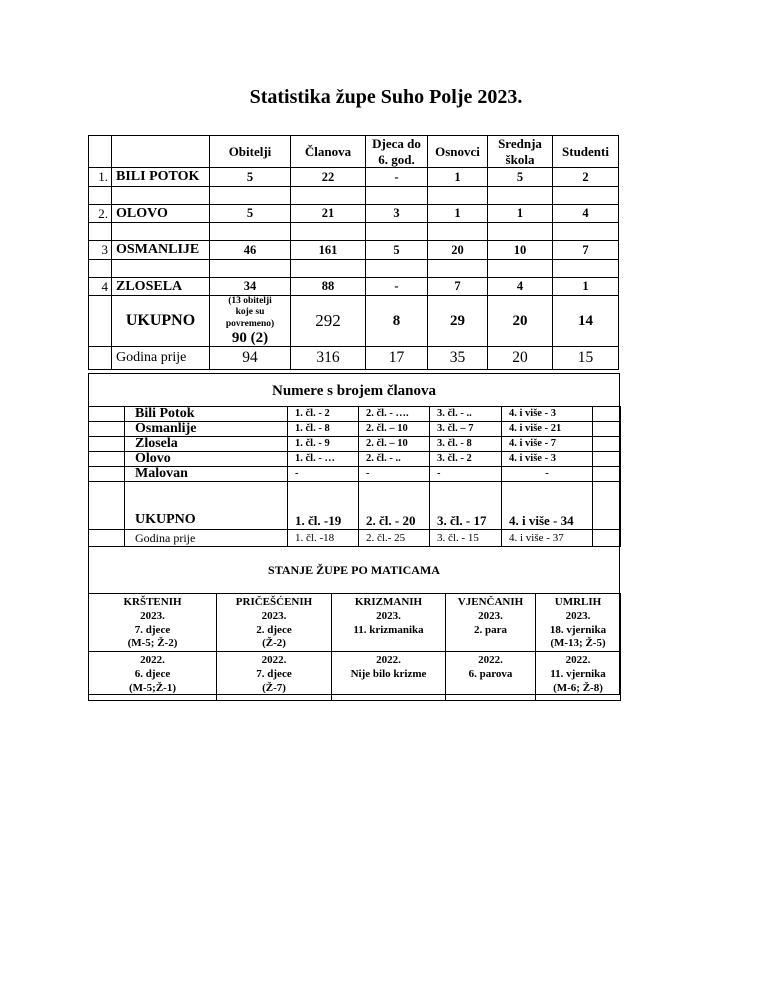 This screenshot has width=772, height=1000. Describe the element at coordinates (328, 321) in the screenshot. I see `total-members: 292` at that location.